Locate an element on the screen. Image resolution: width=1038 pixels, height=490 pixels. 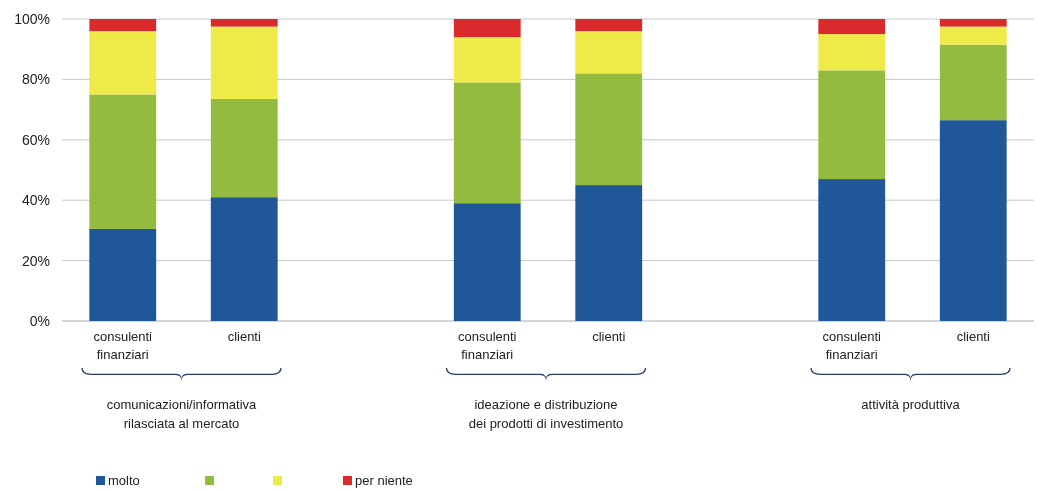
y-tick-label: 60% is located at coordinates (35, 139).